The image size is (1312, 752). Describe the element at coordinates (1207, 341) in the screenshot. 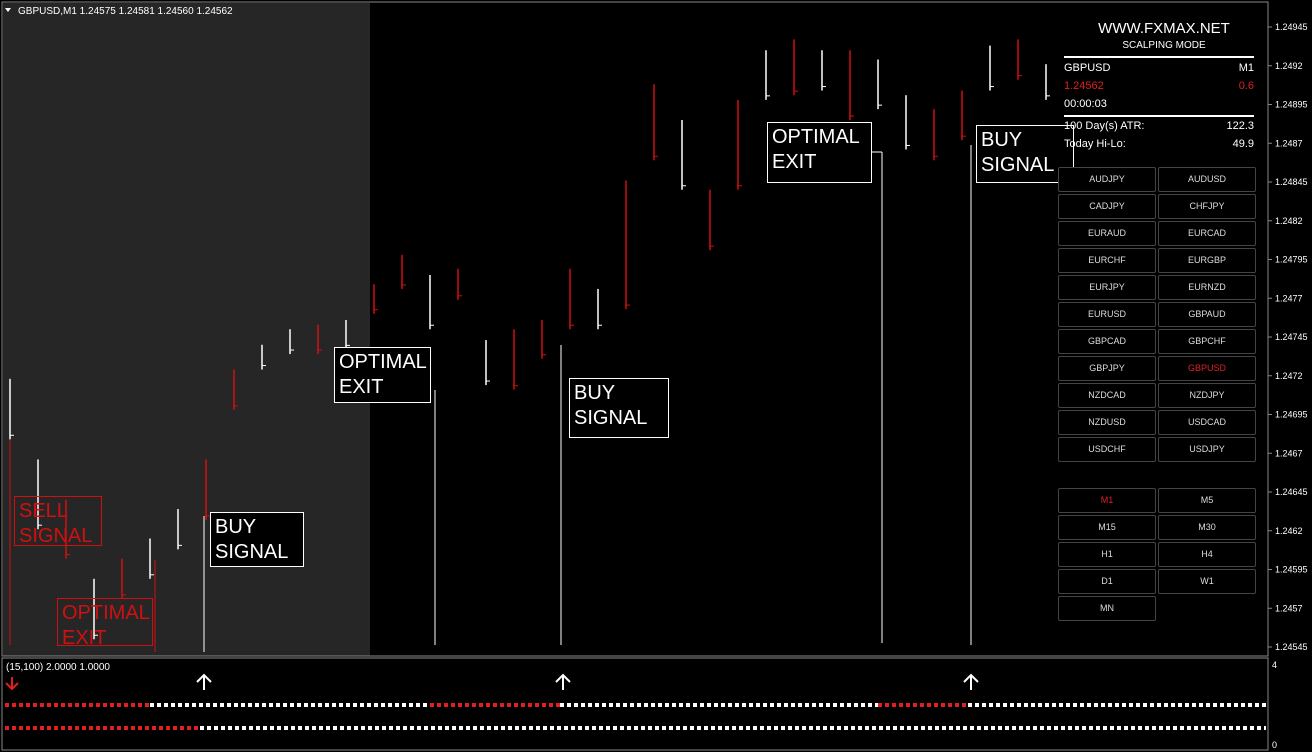

I see `panel-button: GBPCHF` at that location.